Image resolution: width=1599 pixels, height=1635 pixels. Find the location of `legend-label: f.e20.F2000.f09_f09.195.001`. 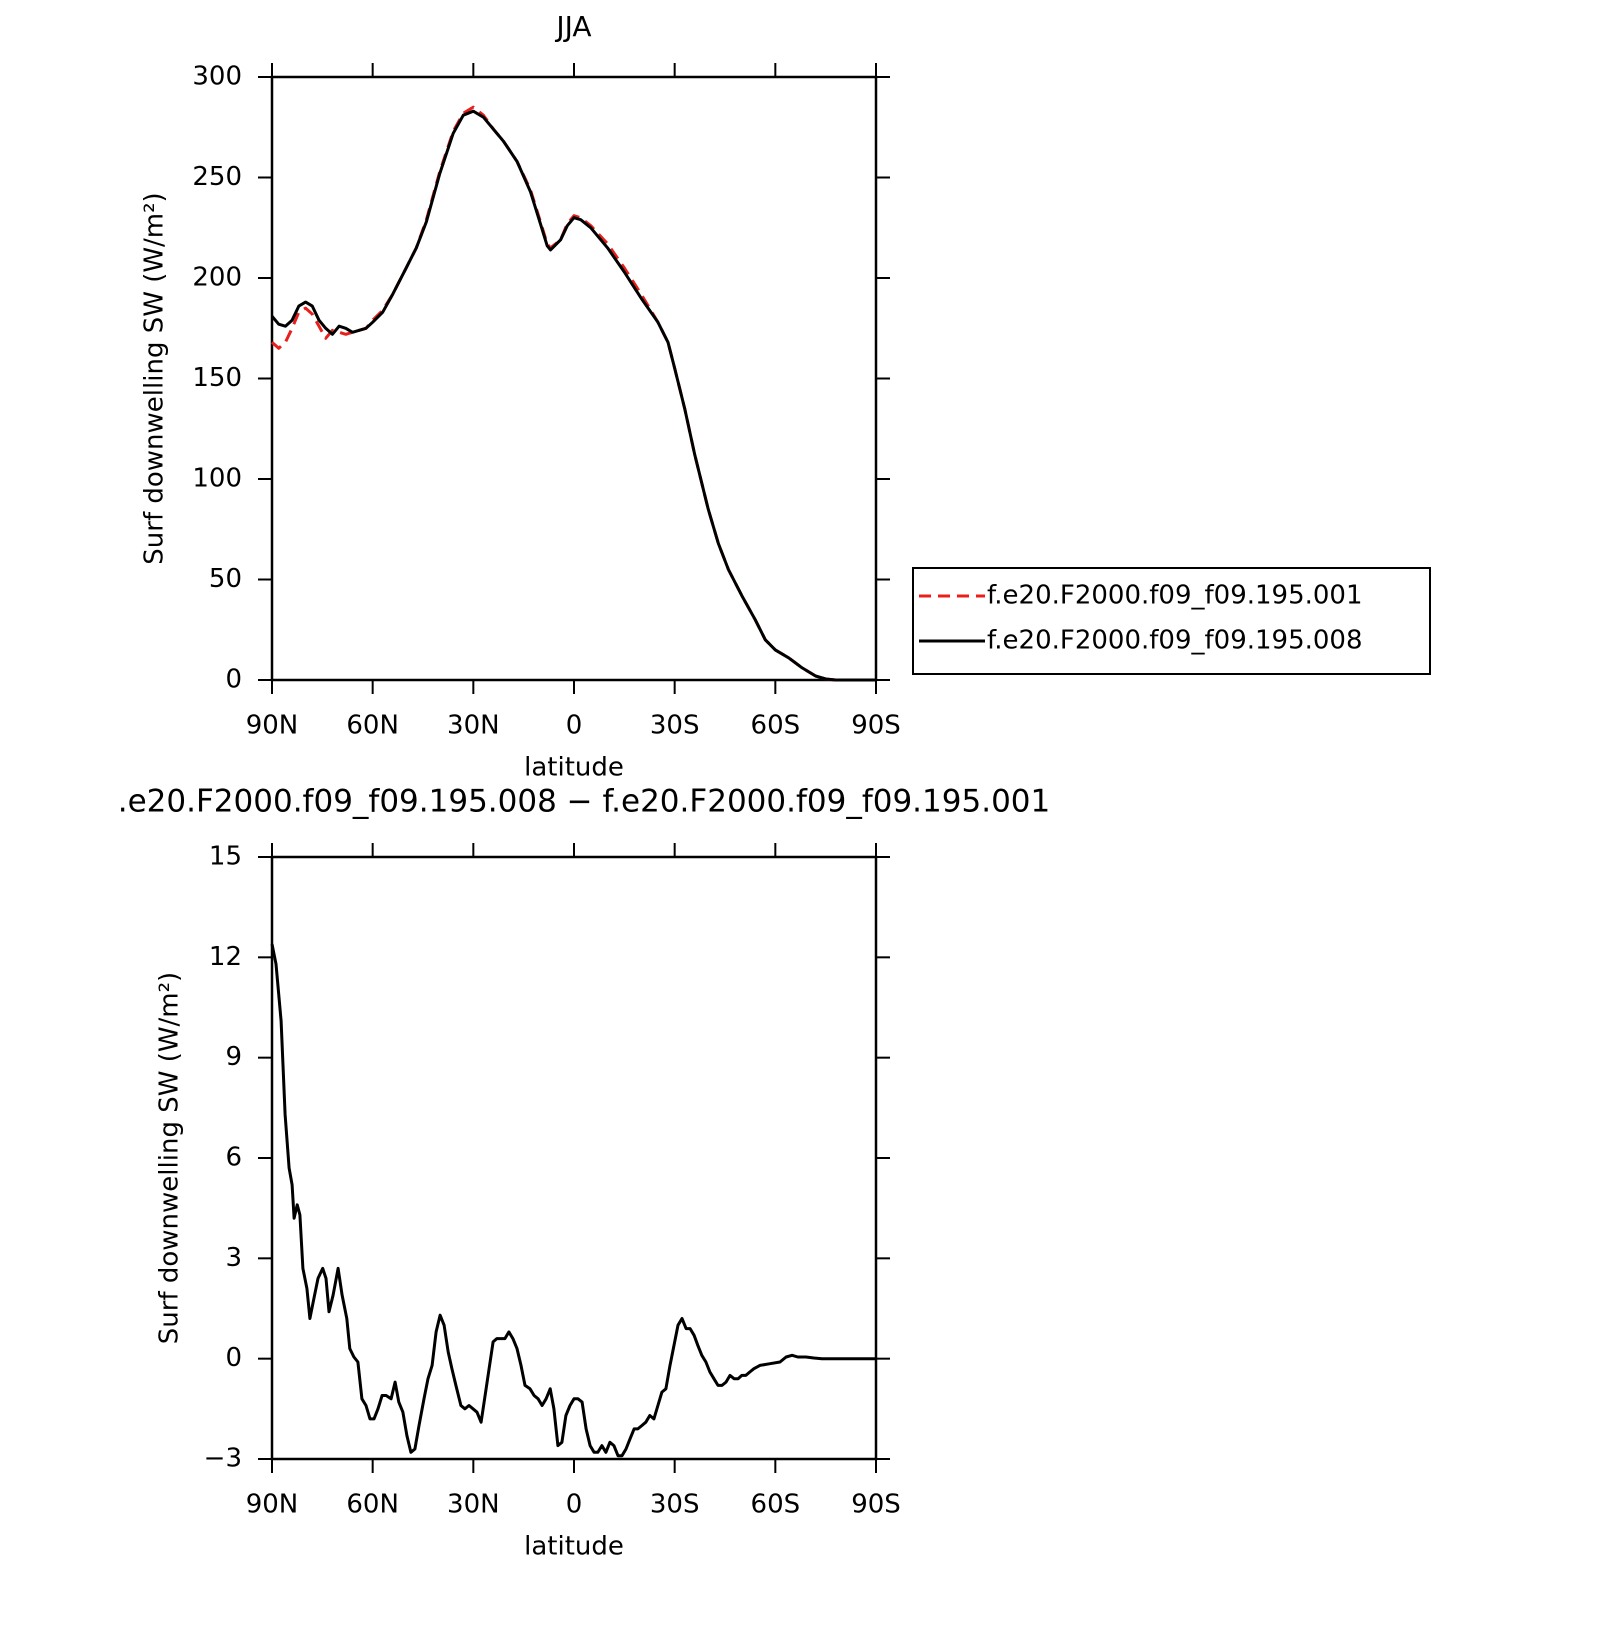

legend-label: f.e20.F2000.f09_f09.195.001 is located at coordinates (1175, 596).